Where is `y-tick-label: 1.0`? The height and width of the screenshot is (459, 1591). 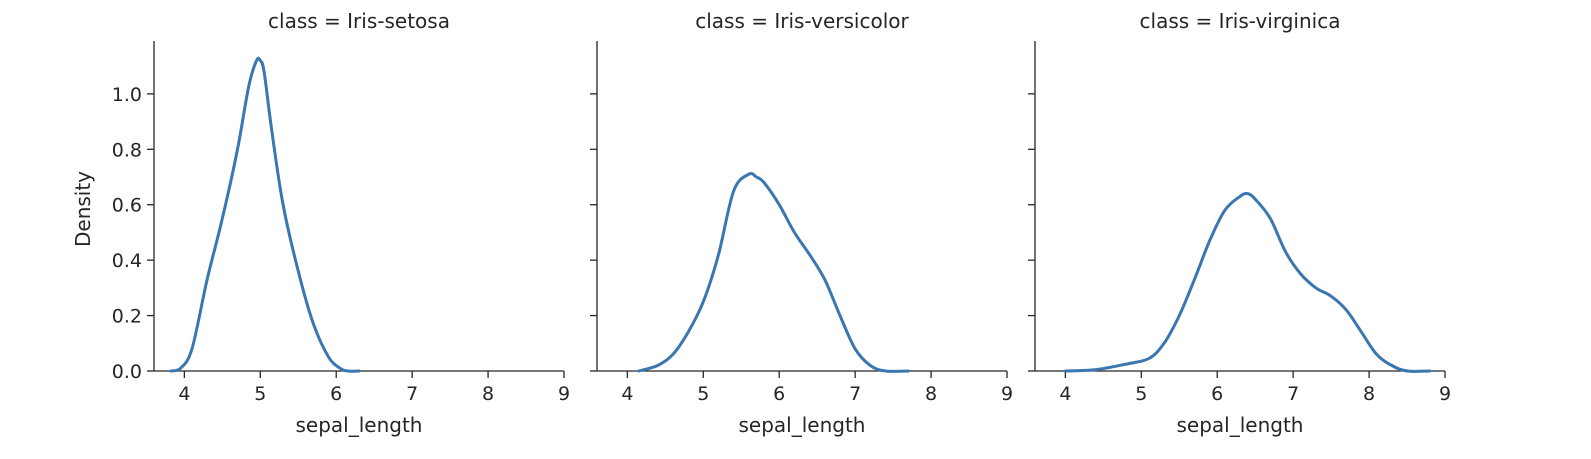
y-tick-label: 1.0 is located at coordinates (127, 95).